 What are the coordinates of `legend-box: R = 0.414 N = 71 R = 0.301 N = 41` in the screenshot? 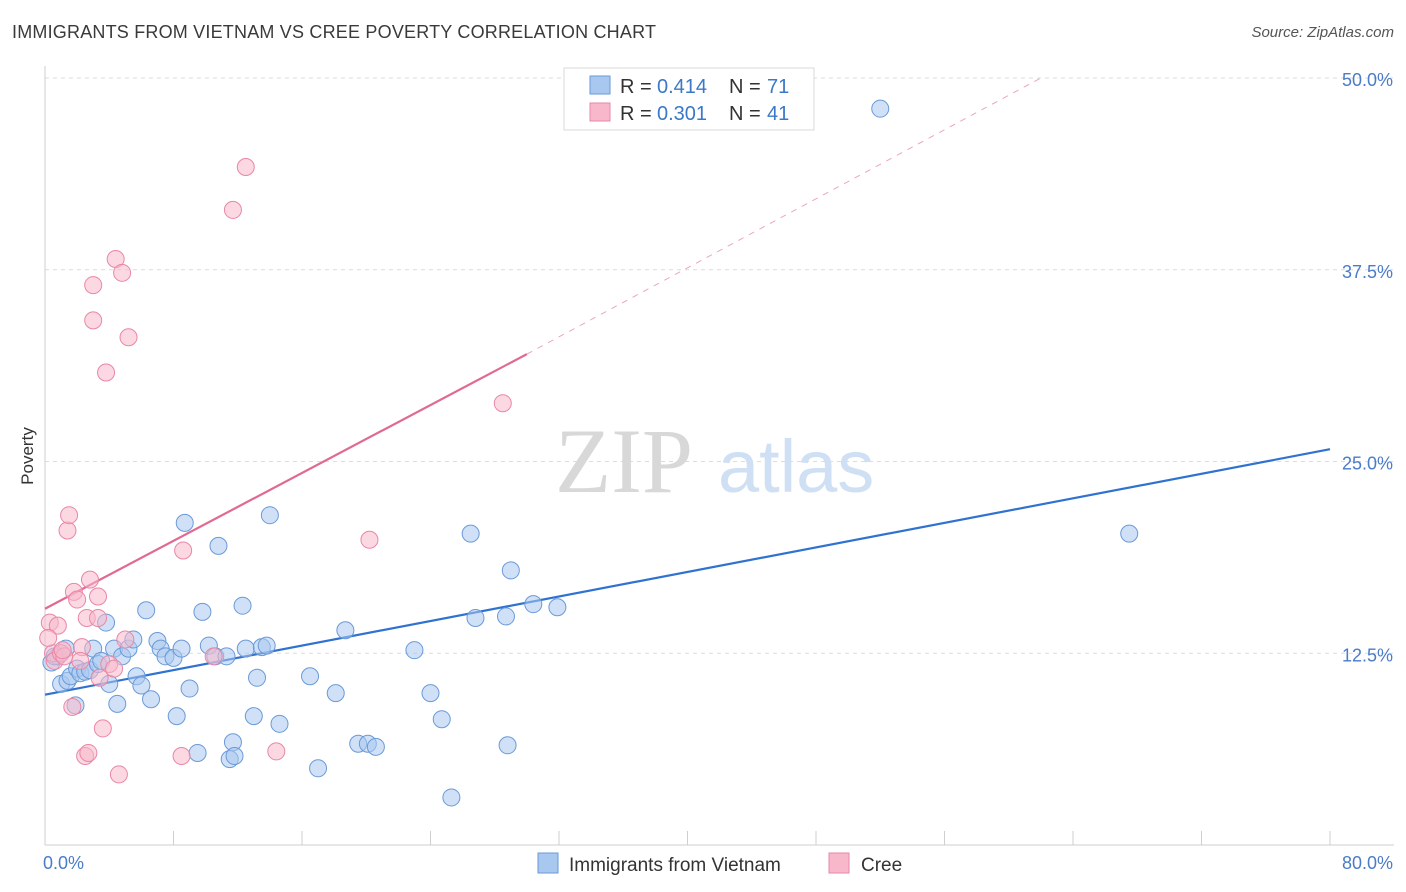 It's located at (689, 99).